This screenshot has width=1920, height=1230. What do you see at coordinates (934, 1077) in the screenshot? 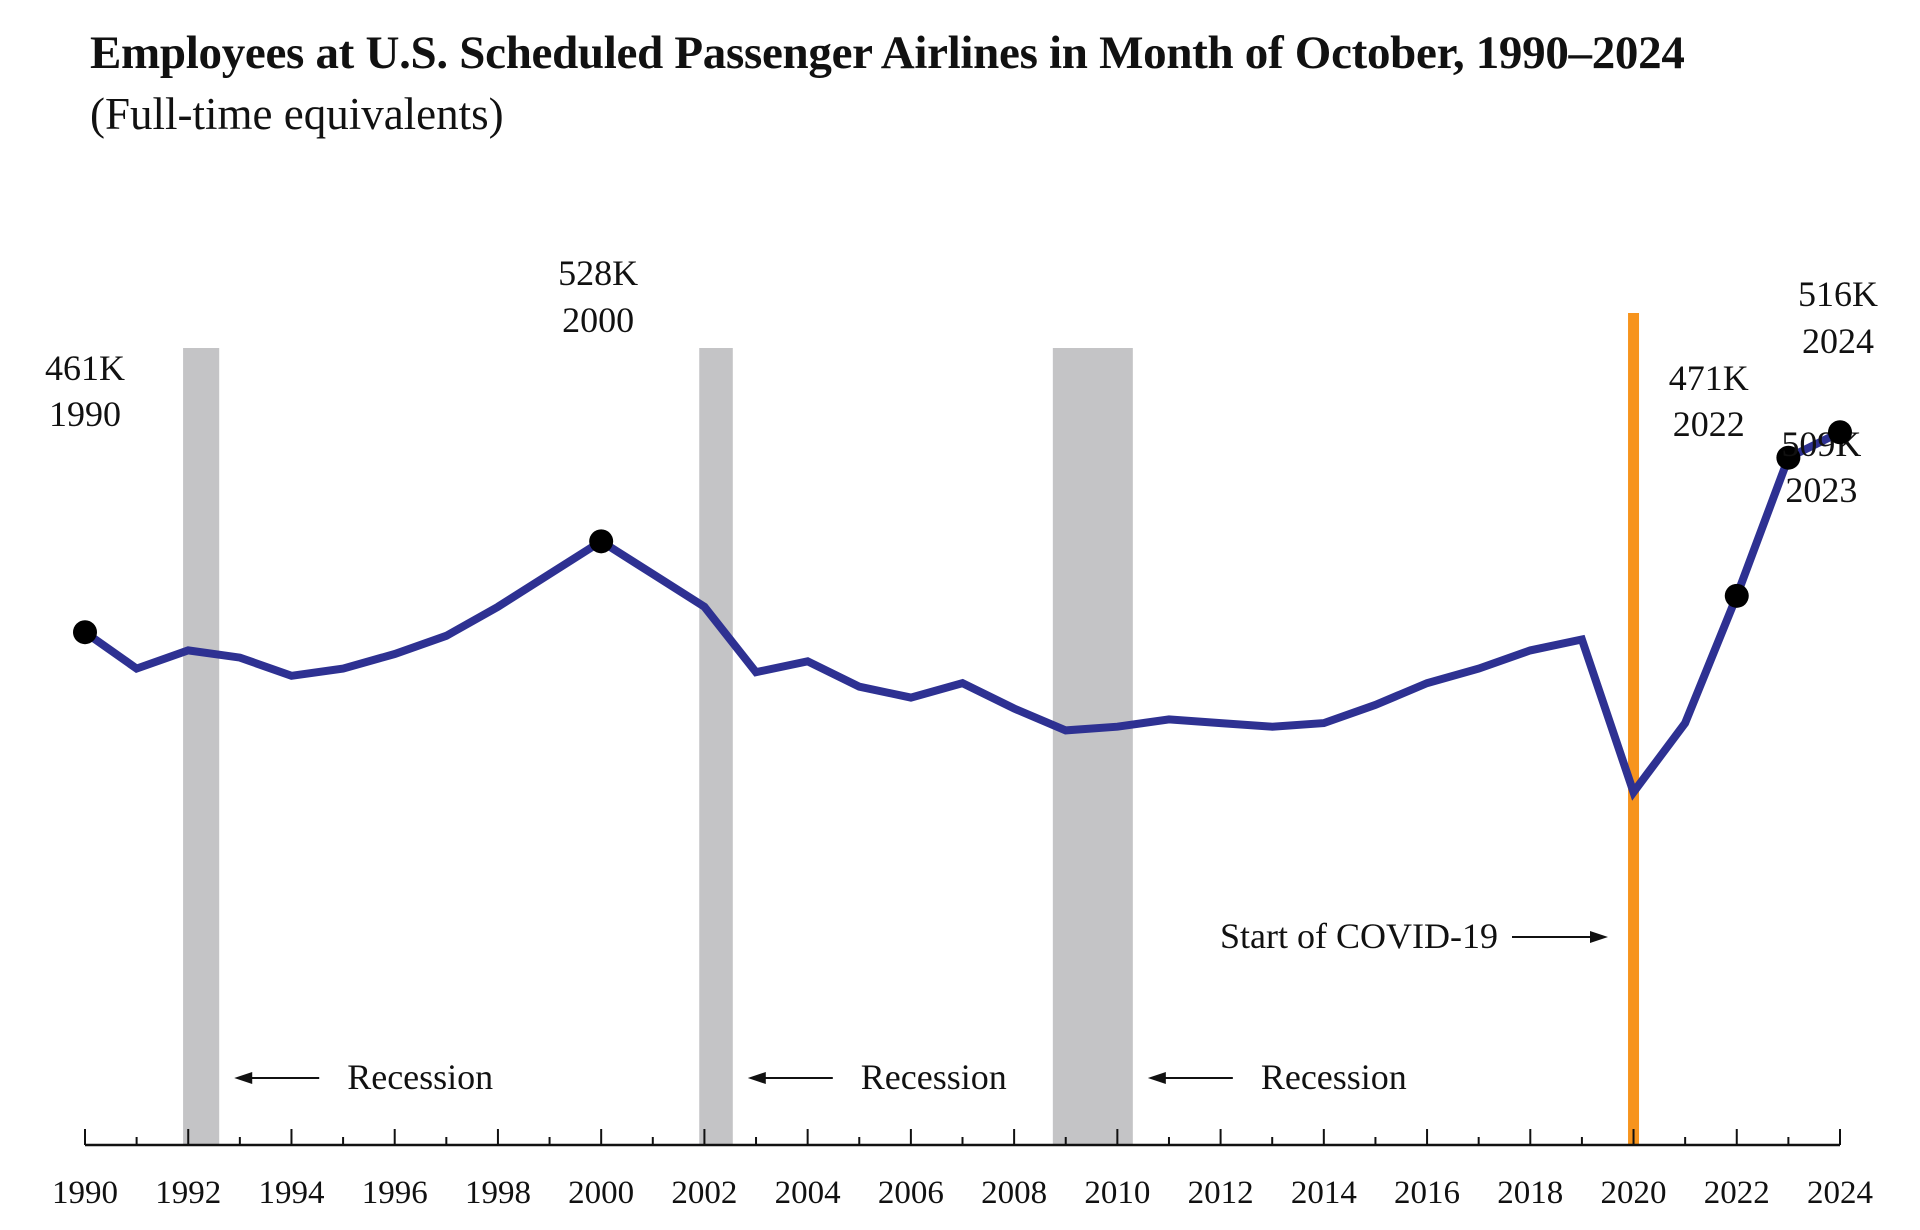
I see `recession-label-2: Recession` at bounding box center [934, 1077].